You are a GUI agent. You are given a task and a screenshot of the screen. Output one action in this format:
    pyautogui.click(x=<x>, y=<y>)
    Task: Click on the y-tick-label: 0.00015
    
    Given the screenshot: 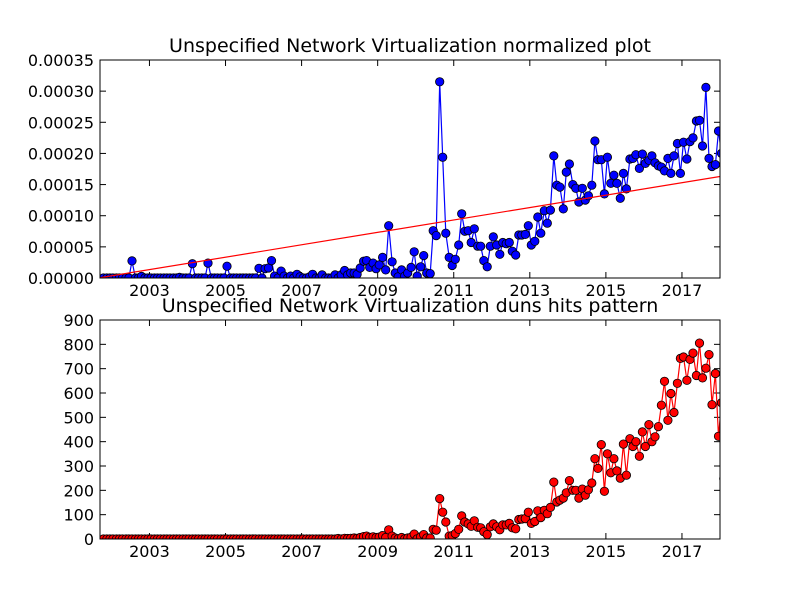 What is the action you would take?
    pyautogui.click(x=61, y=185)
    